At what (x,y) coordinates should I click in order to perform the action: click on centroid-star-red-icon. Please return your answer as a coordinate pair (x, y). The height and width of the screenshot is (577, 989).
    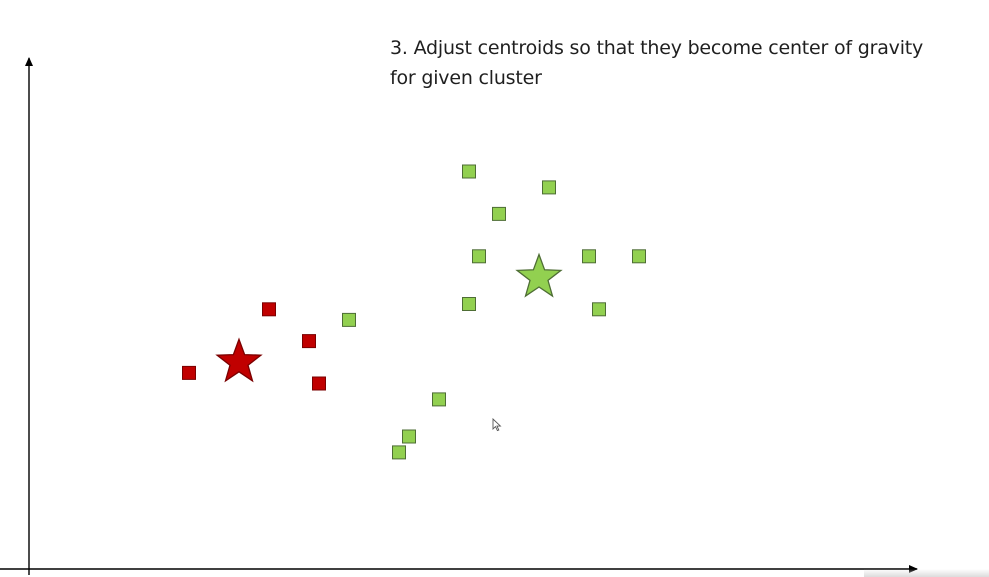
    Looking at the image, I should click on (239, 360).